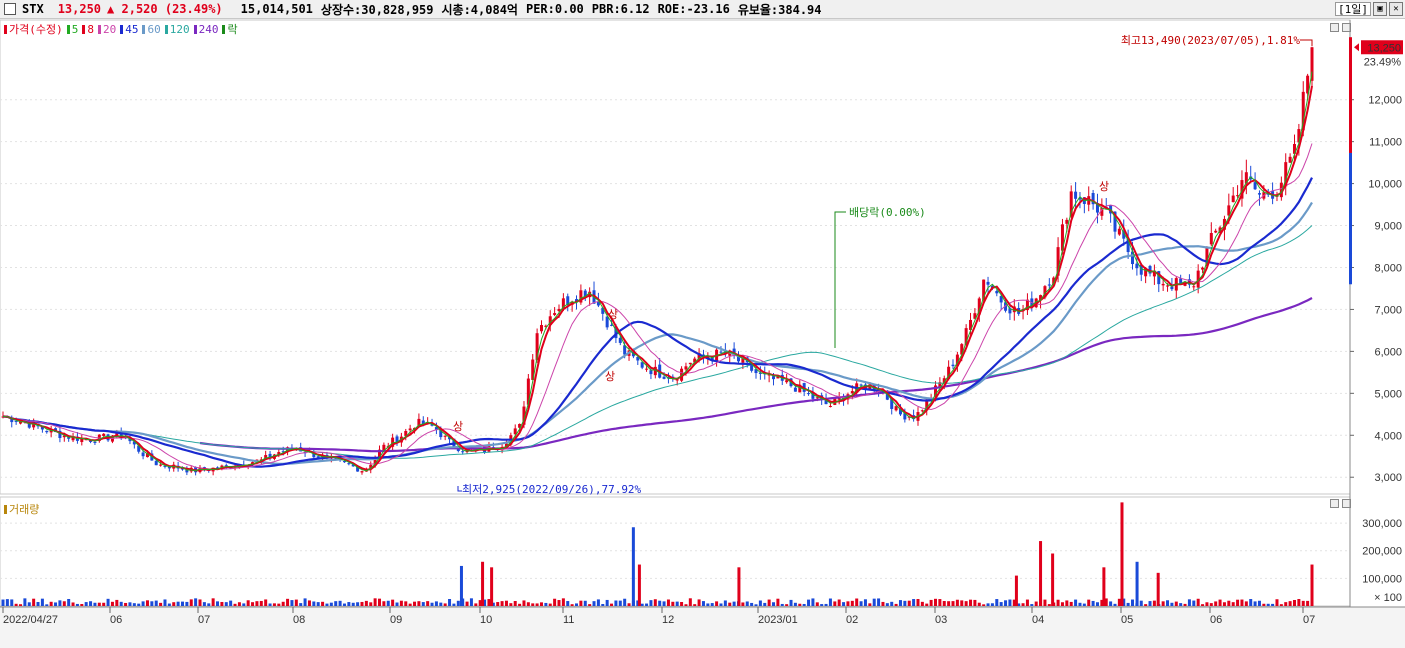 The image size is (1405, 648). What do you see at coordinates (620, 9) in the screenshot?
I see `pbr-value: PBR:6.12` at bounding box center [620, 9].